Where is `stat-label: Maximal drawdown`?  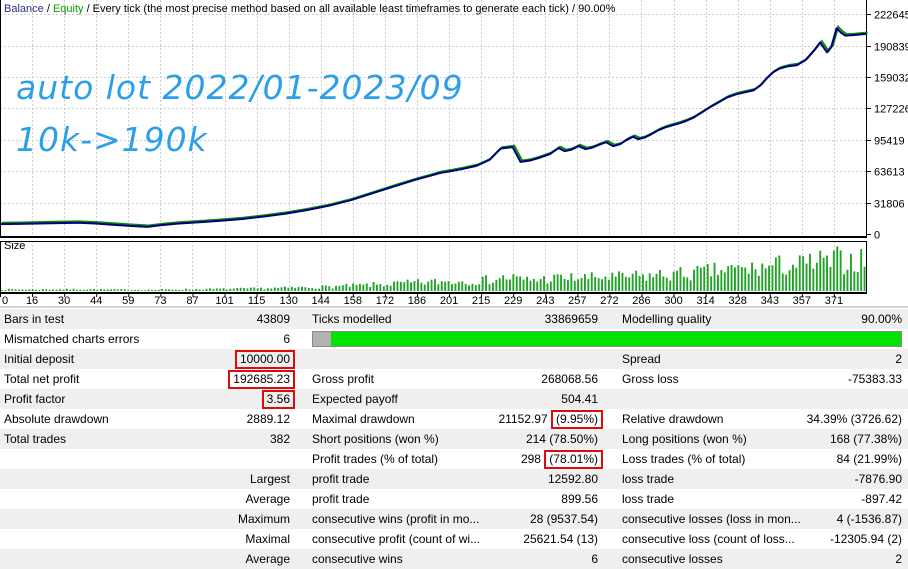 stat-label: Maximal drawdown is located at coordinates (363, 419).